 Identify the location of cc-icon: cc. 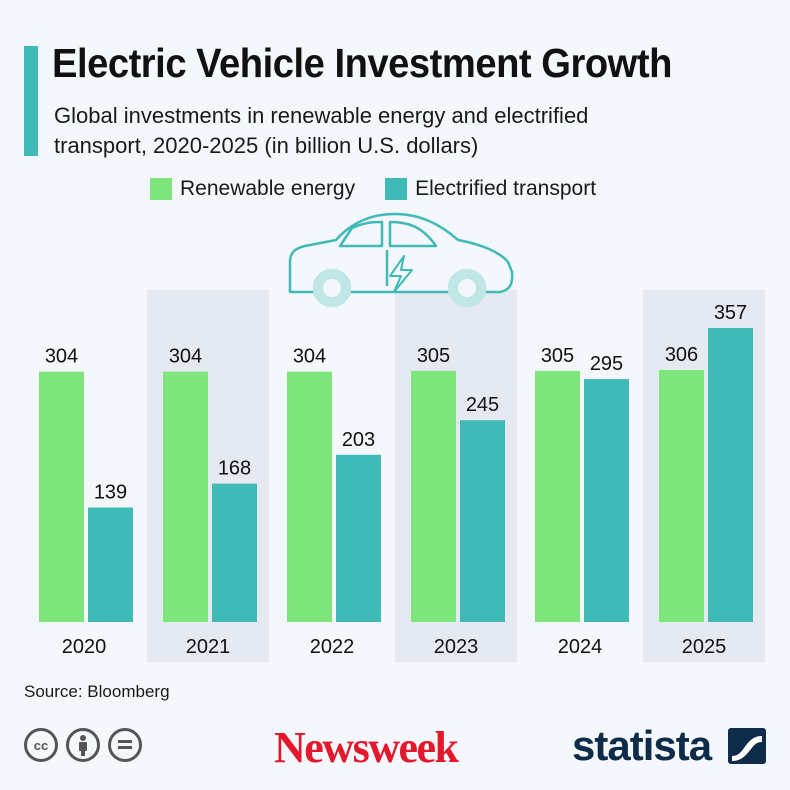
(41, 745).